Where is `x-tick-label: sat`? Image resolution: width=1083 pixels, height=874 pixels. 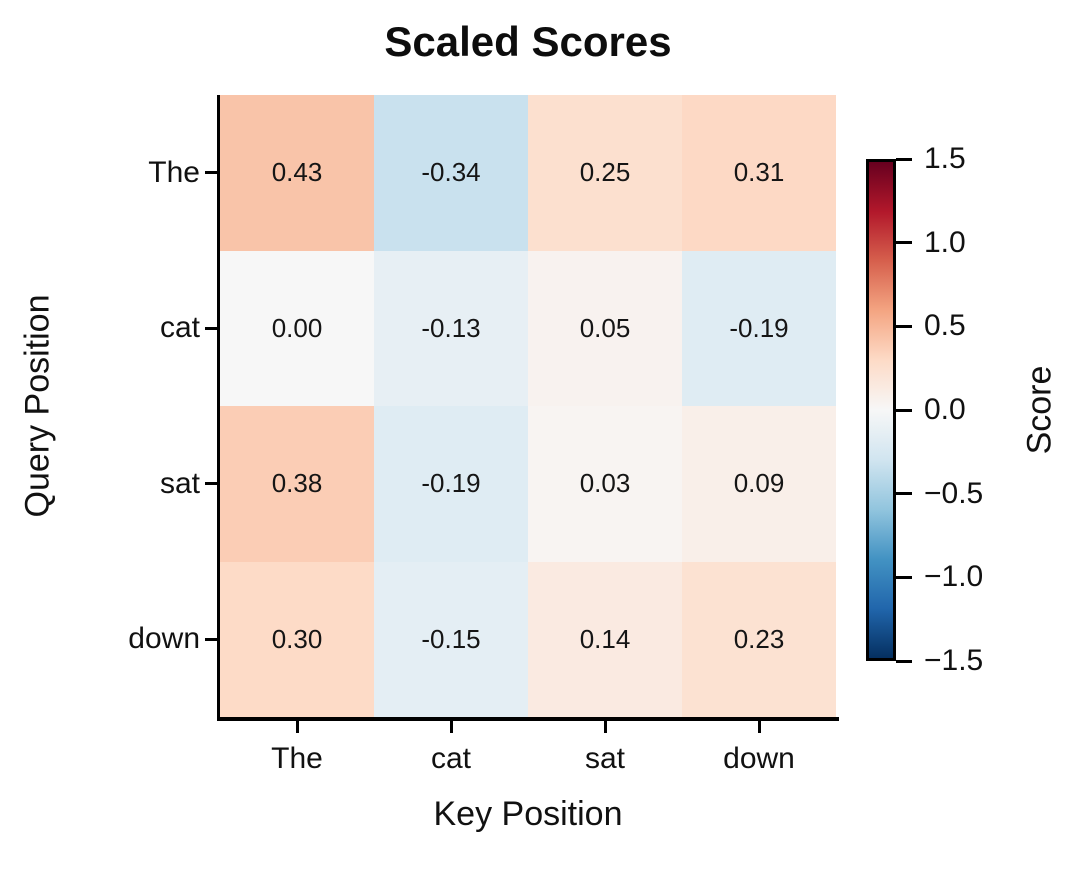 x-tick-label: sat is located at coordinates (605, 758).